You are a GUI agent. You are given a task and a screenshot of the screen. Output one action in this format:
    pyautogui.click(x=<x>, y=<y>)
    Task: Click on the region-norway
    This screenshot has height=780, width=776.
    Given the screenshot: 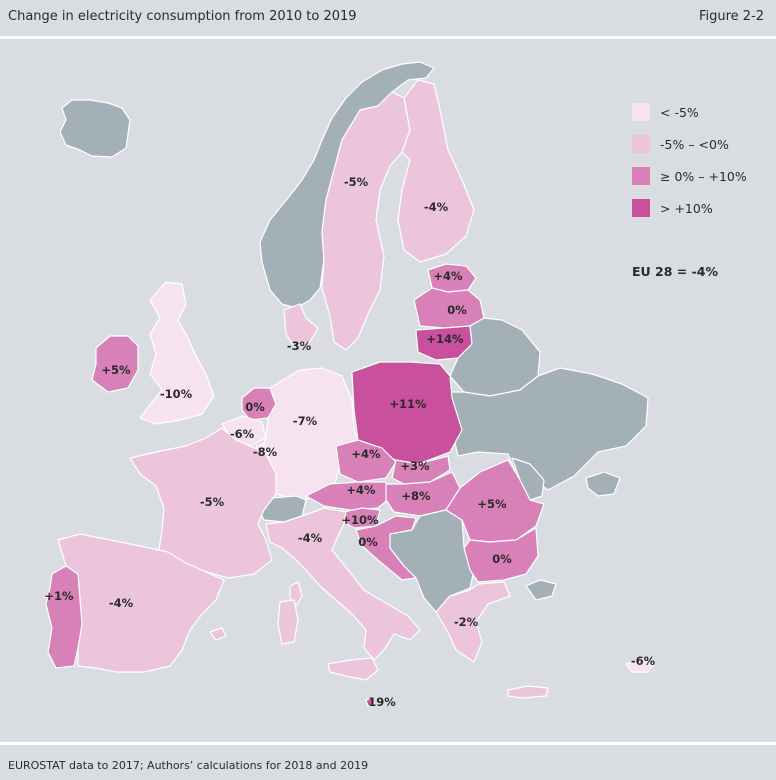 What is the action you would take?
    pyautogui.click(x=347, y=185)
    